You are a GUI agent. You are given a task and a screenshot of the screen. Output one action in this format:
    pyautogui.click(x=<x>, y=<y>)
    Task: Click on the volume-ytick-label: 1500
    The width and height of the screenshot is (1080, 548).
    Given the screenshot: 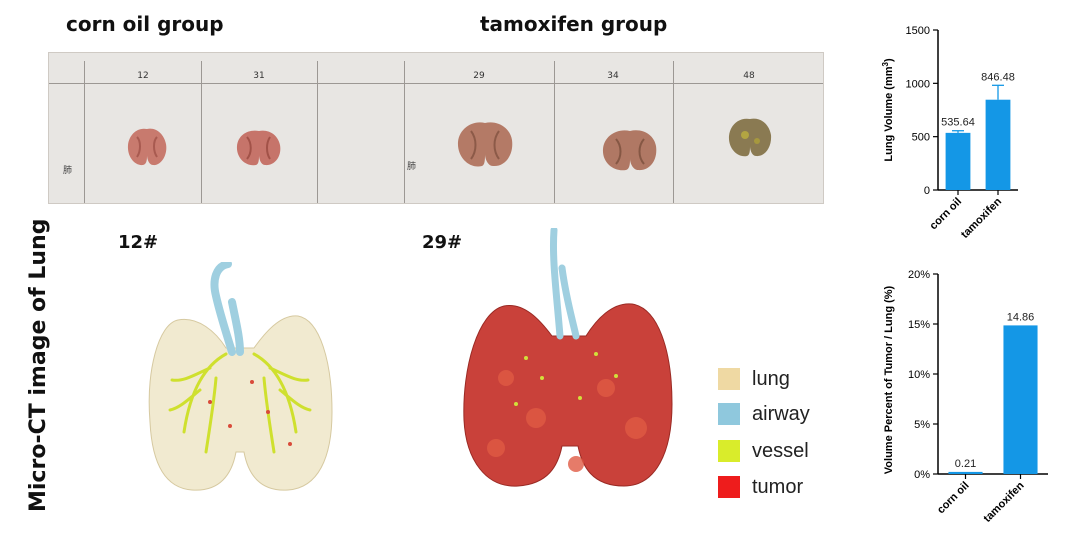 What is the action you would take?
    pyautogui.click(x=918, y=31)
    